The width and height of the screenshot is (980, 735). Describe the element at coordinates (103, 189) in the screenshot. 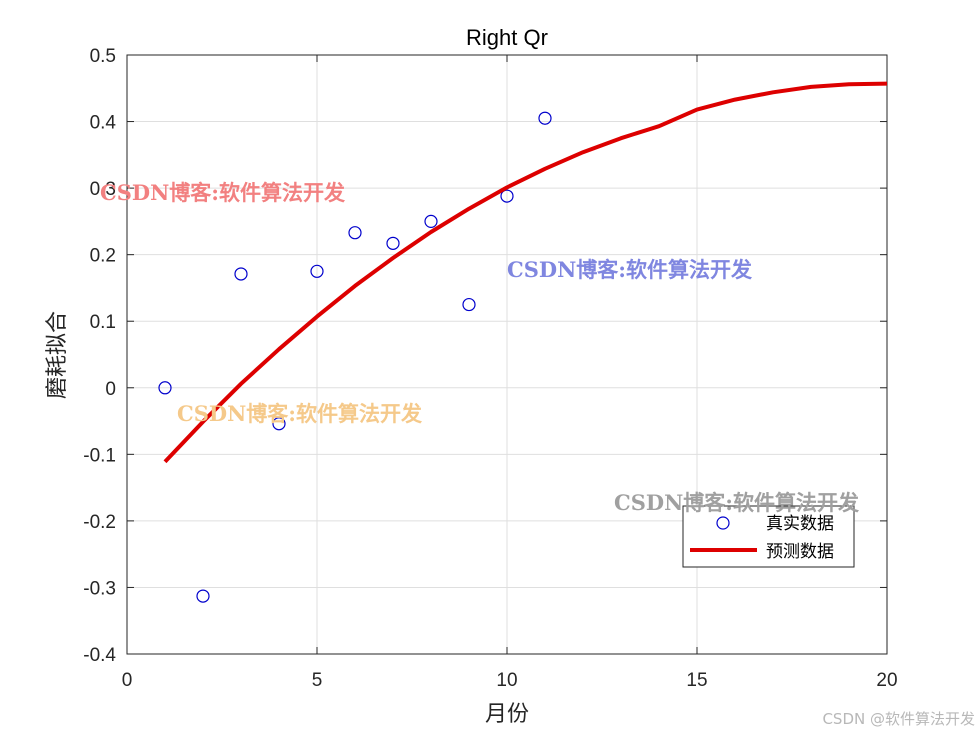

I see `y-tick-label: 0.3` at that location.